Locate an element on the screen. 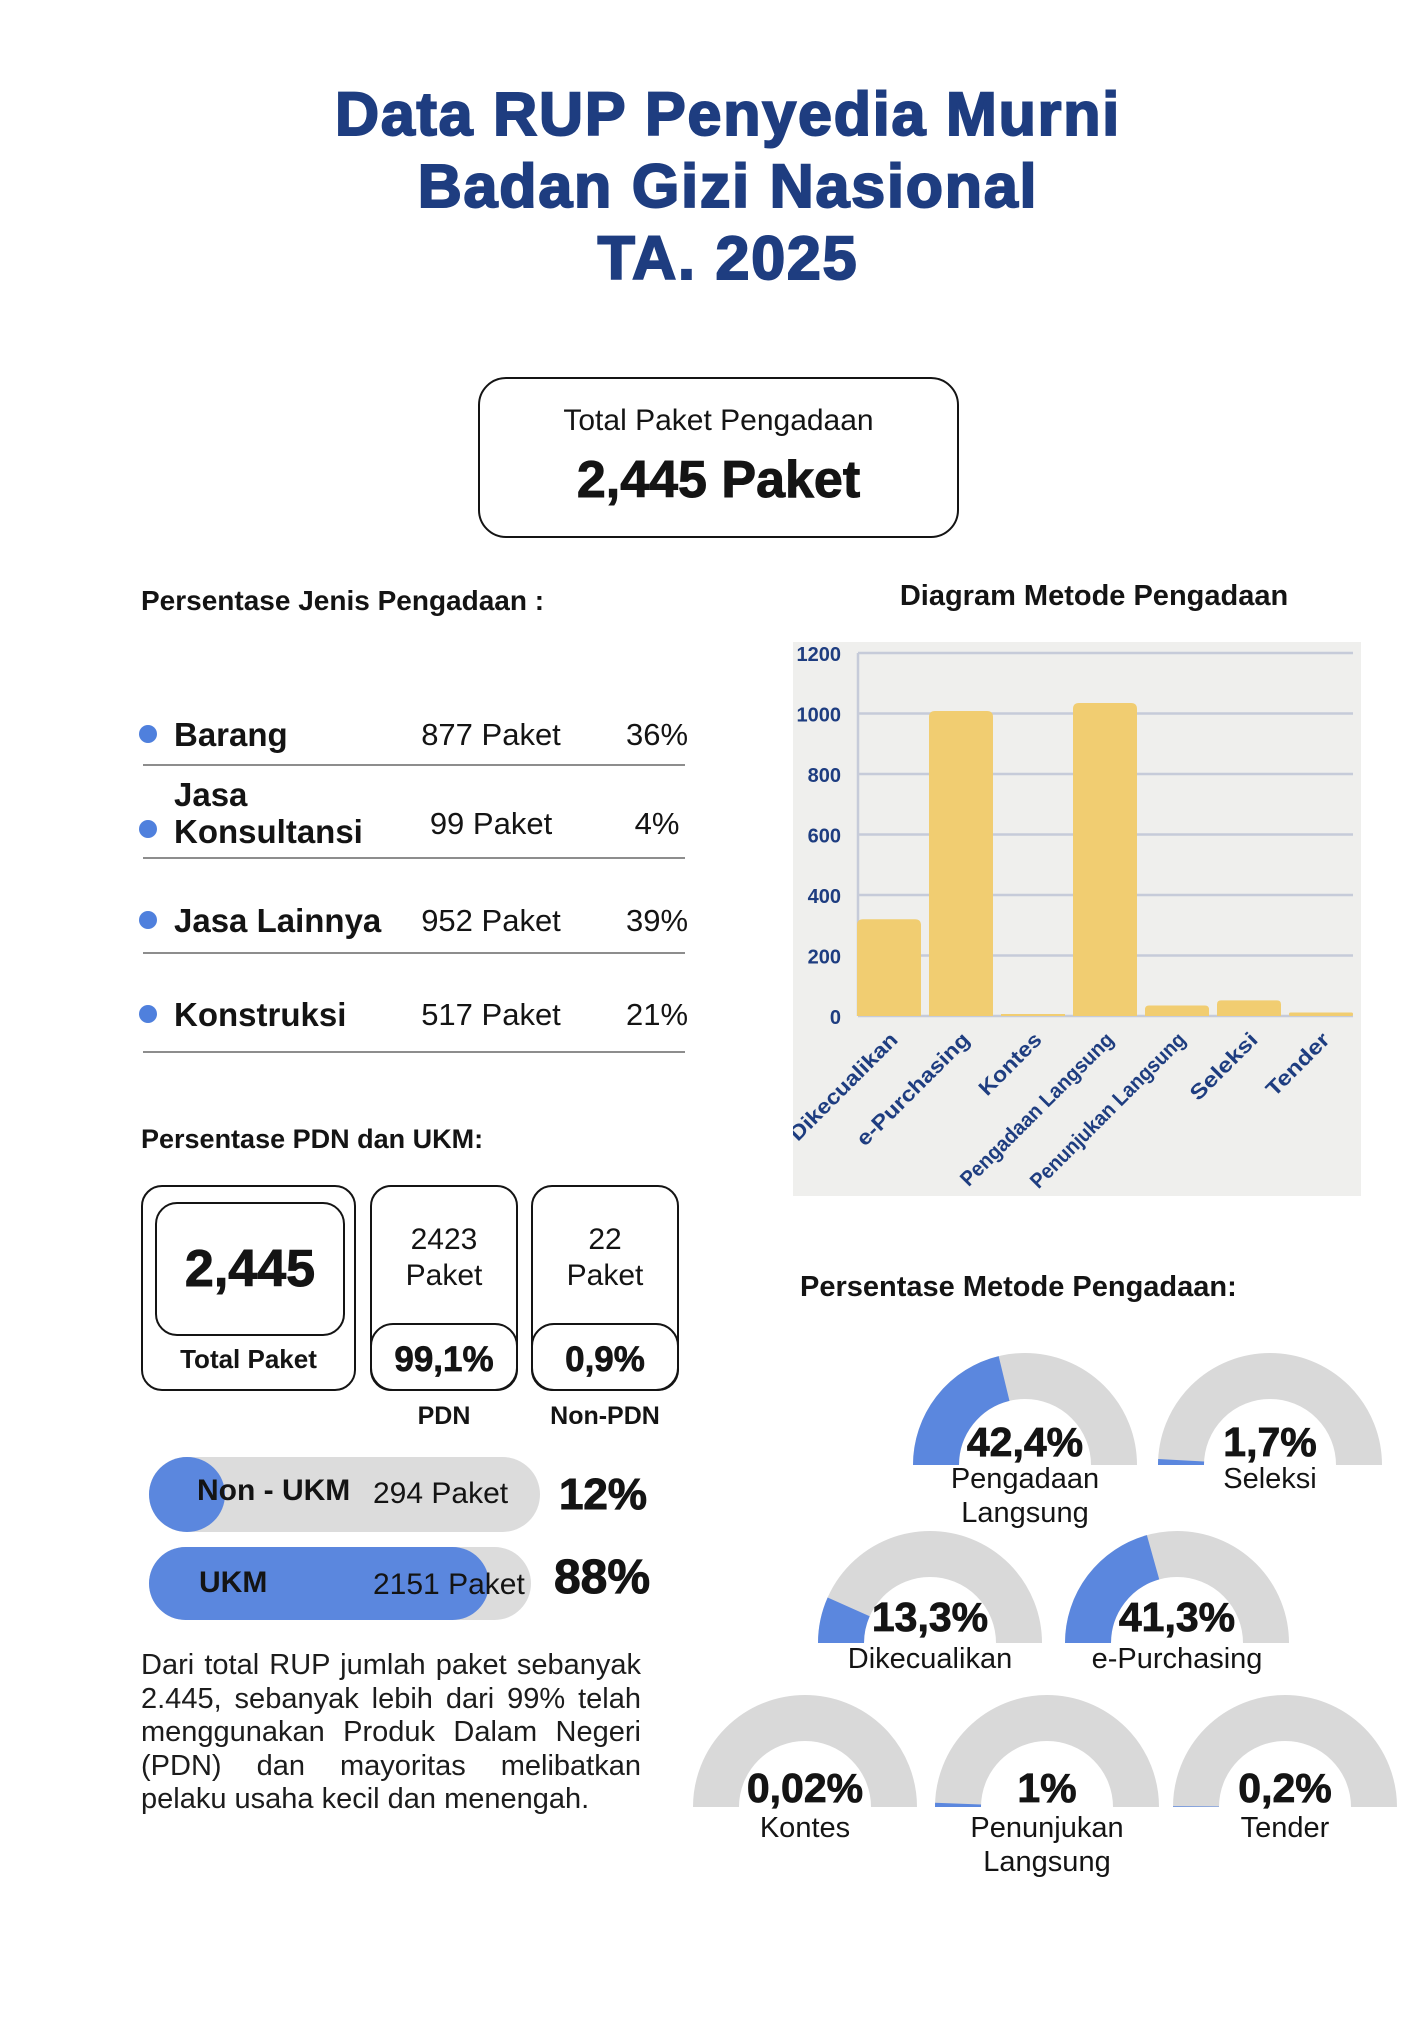 Image resolution: width=1428 pixels, height=2028 pixels. svg-text: 1200 is located at coordinates (819, 655).